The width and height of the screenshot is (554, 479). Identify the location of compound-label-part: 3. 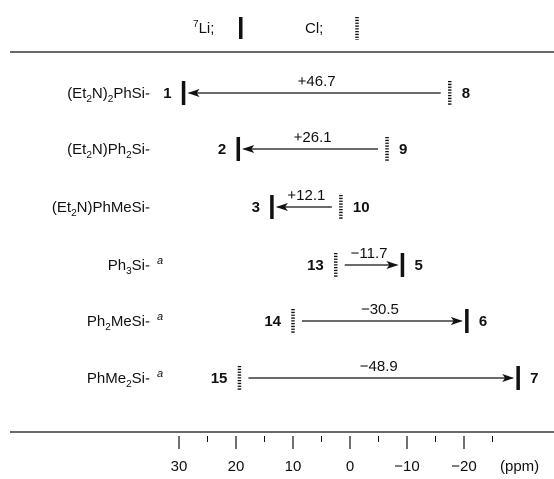
(129, 271).